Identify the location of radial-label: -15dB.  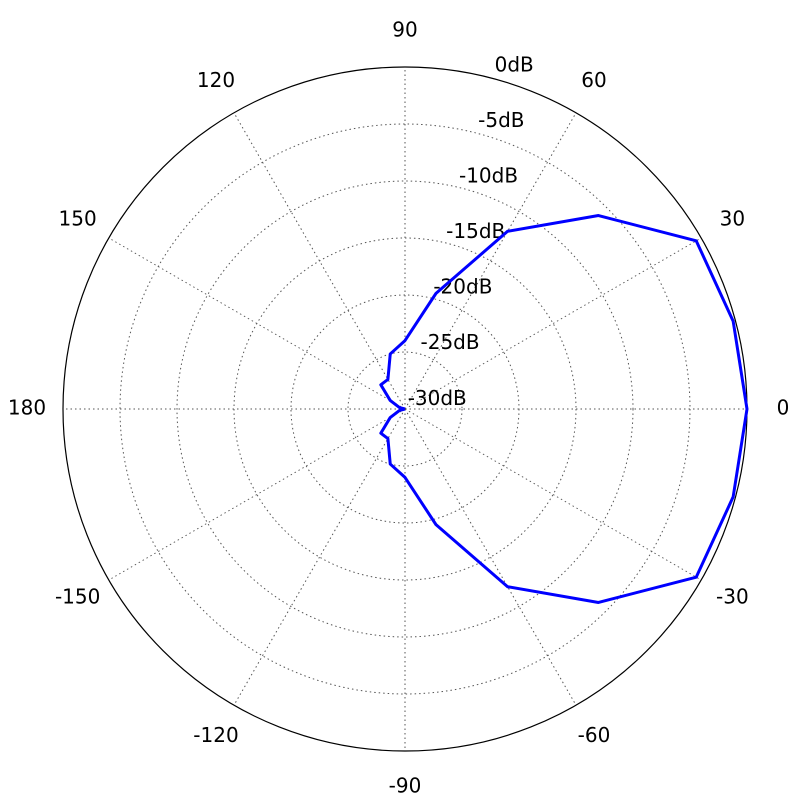
(475, 231).